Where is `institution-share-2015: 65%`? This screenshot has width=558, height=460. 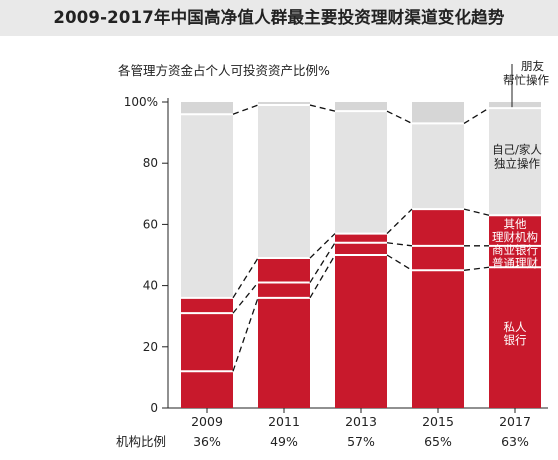
institution-share-2015: 65% is located at coordinates (438, 441).